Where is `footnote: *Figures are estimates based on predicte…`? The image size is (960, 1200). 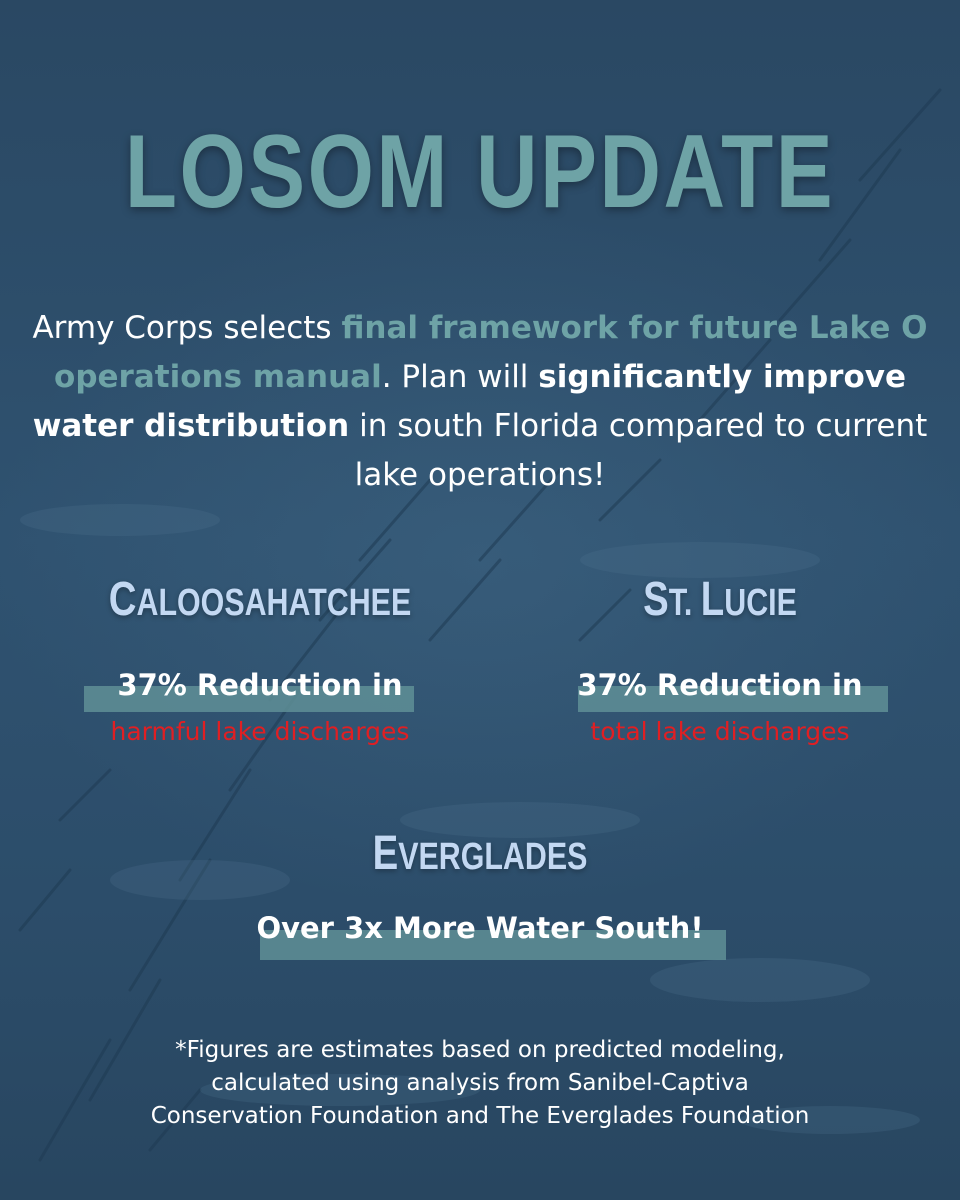
footnote: *Figures are estimates based on predicte… is located at coordinates (480, 1083).